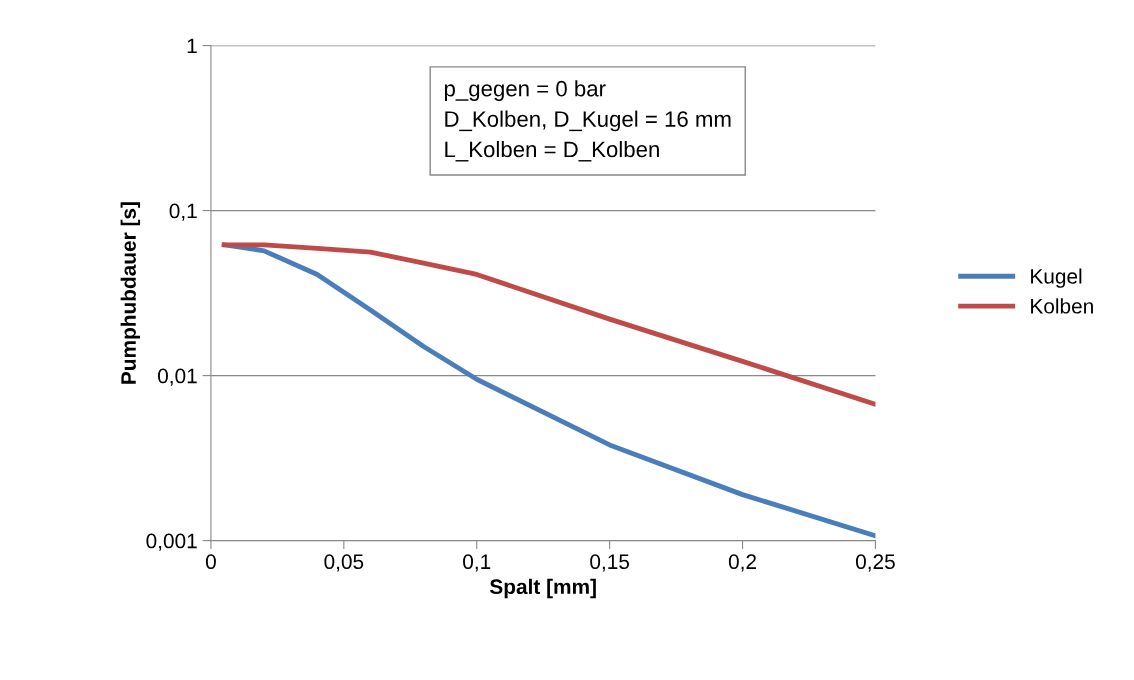 Image resolution: width=1134 pixels, height=680 pixels. Describe the element at coordinates (344, 563) in the screenshot. I see `x-tick-label: 0,05` at that location.